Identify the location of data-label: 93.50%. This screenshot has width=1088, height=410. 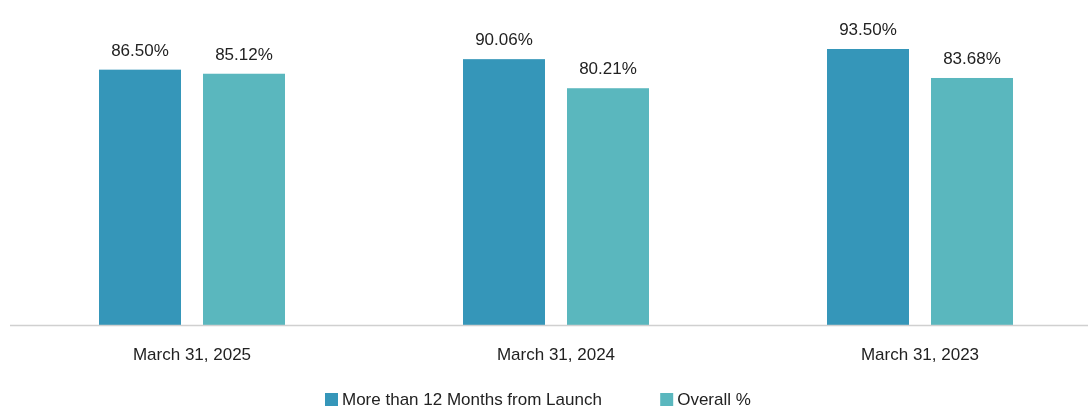
(868, 29).